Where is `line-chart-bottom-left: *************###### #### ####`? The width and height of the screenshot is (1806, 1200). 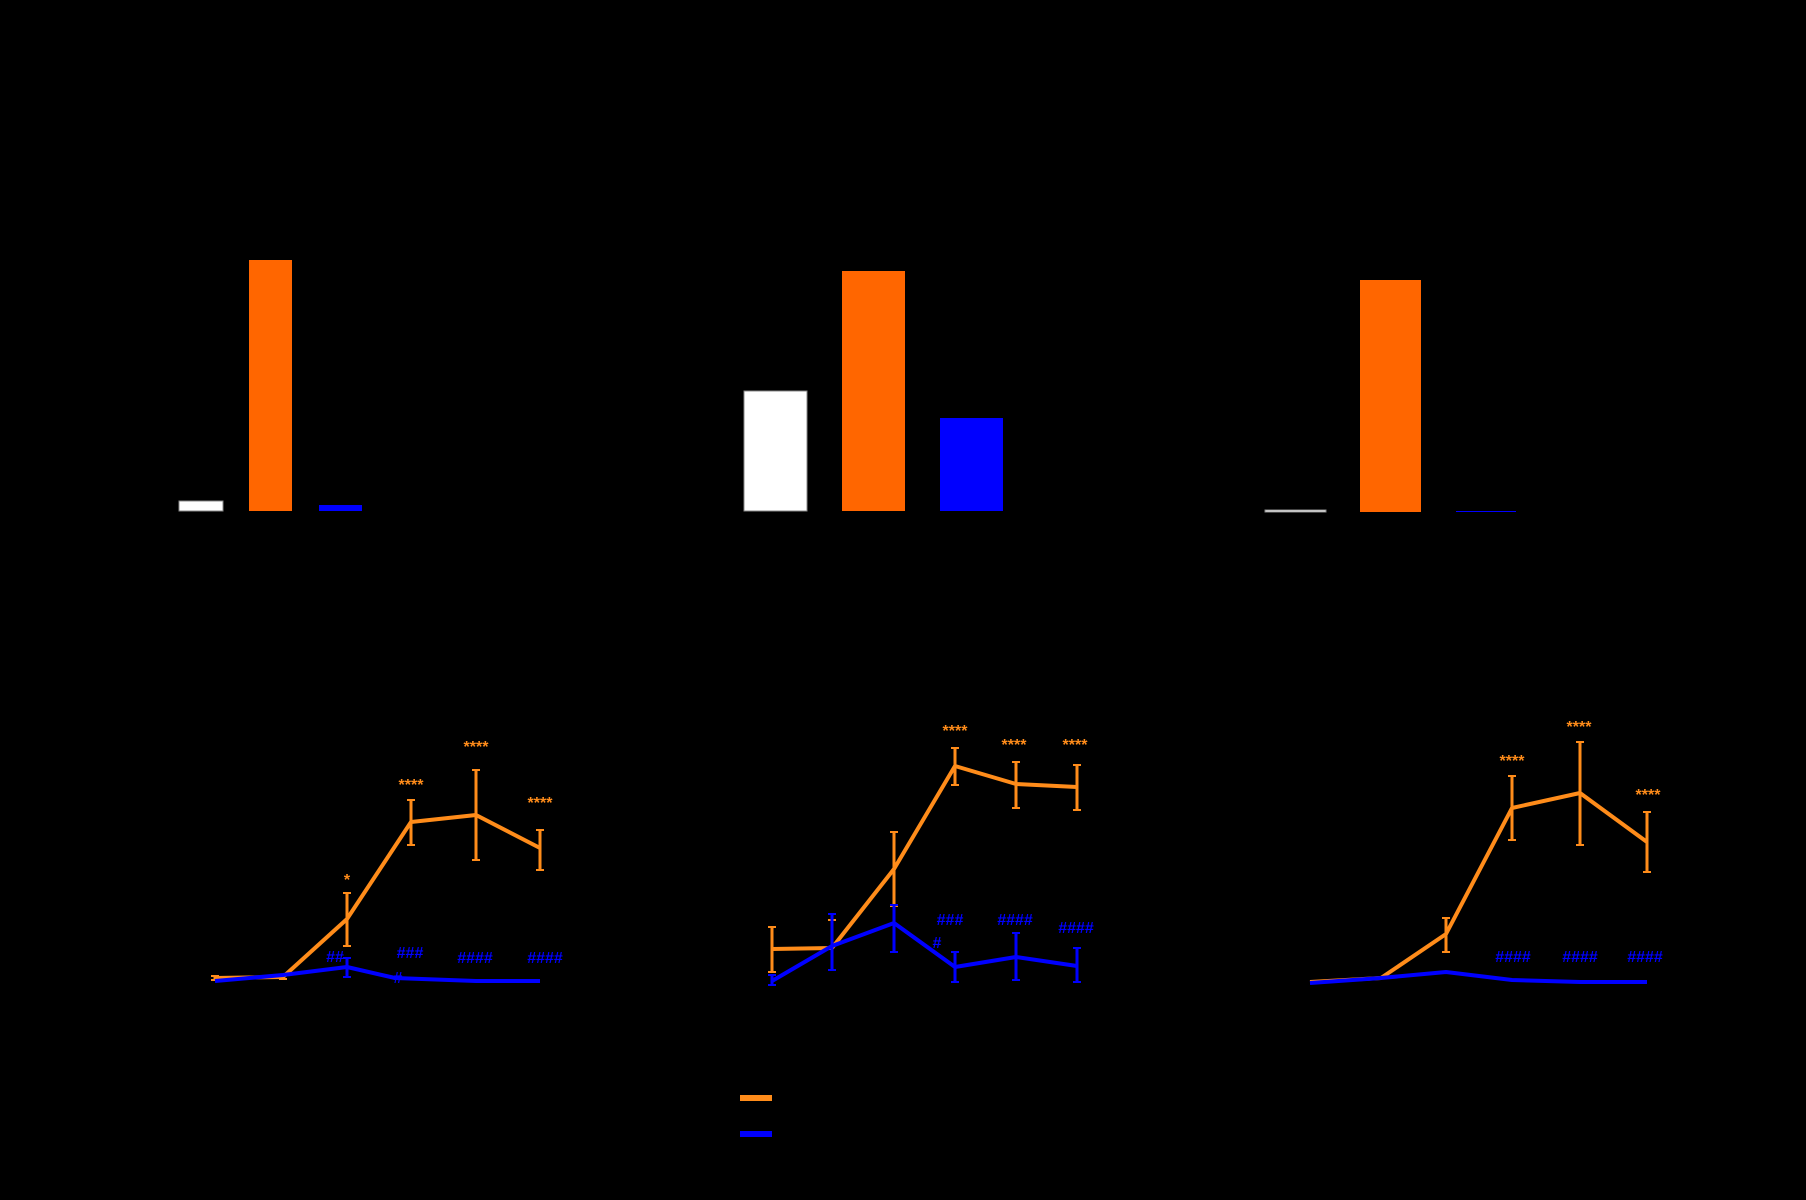
line-chart-bottom-left: *************###### #### #### is located at coordinates (387, 863).